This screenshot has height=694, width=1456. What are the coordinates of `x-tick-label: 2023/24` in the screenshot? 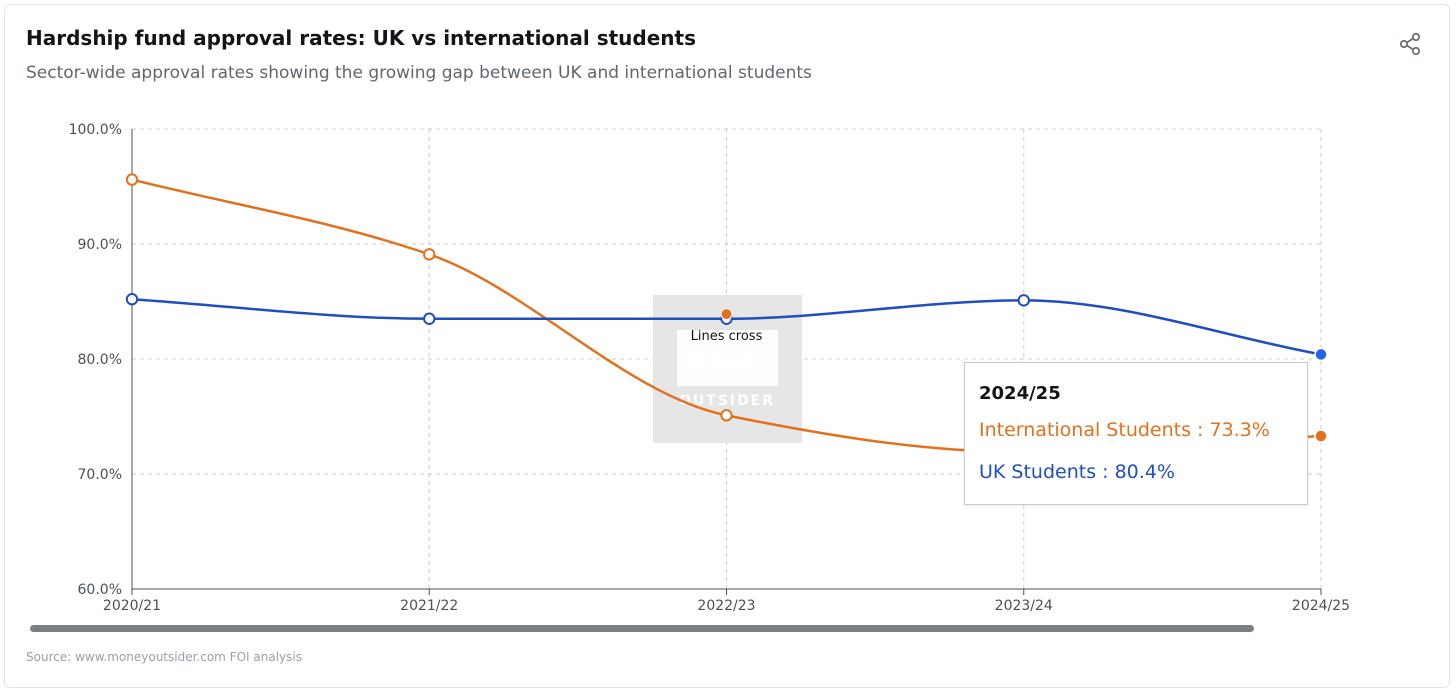 It's located at (1024, 606).